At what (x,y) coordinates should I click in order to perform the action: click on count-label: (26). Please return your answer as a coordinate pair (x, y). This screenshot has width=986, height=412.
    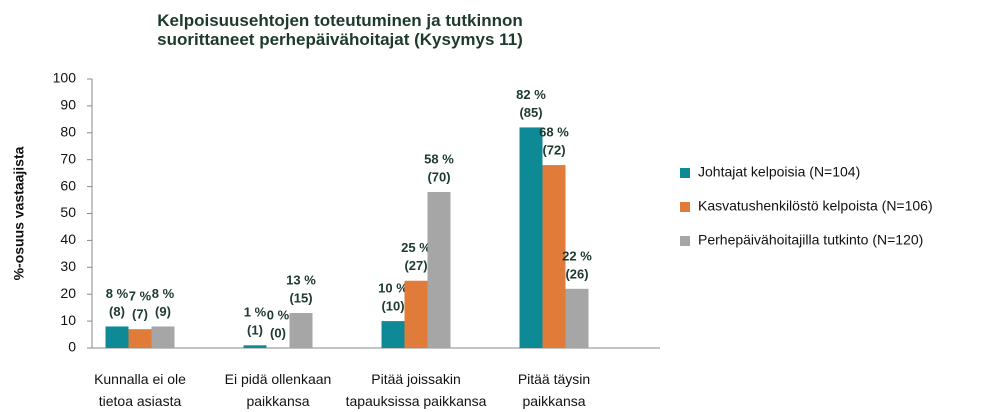
    Looking at the image, I should click on (576, 273).